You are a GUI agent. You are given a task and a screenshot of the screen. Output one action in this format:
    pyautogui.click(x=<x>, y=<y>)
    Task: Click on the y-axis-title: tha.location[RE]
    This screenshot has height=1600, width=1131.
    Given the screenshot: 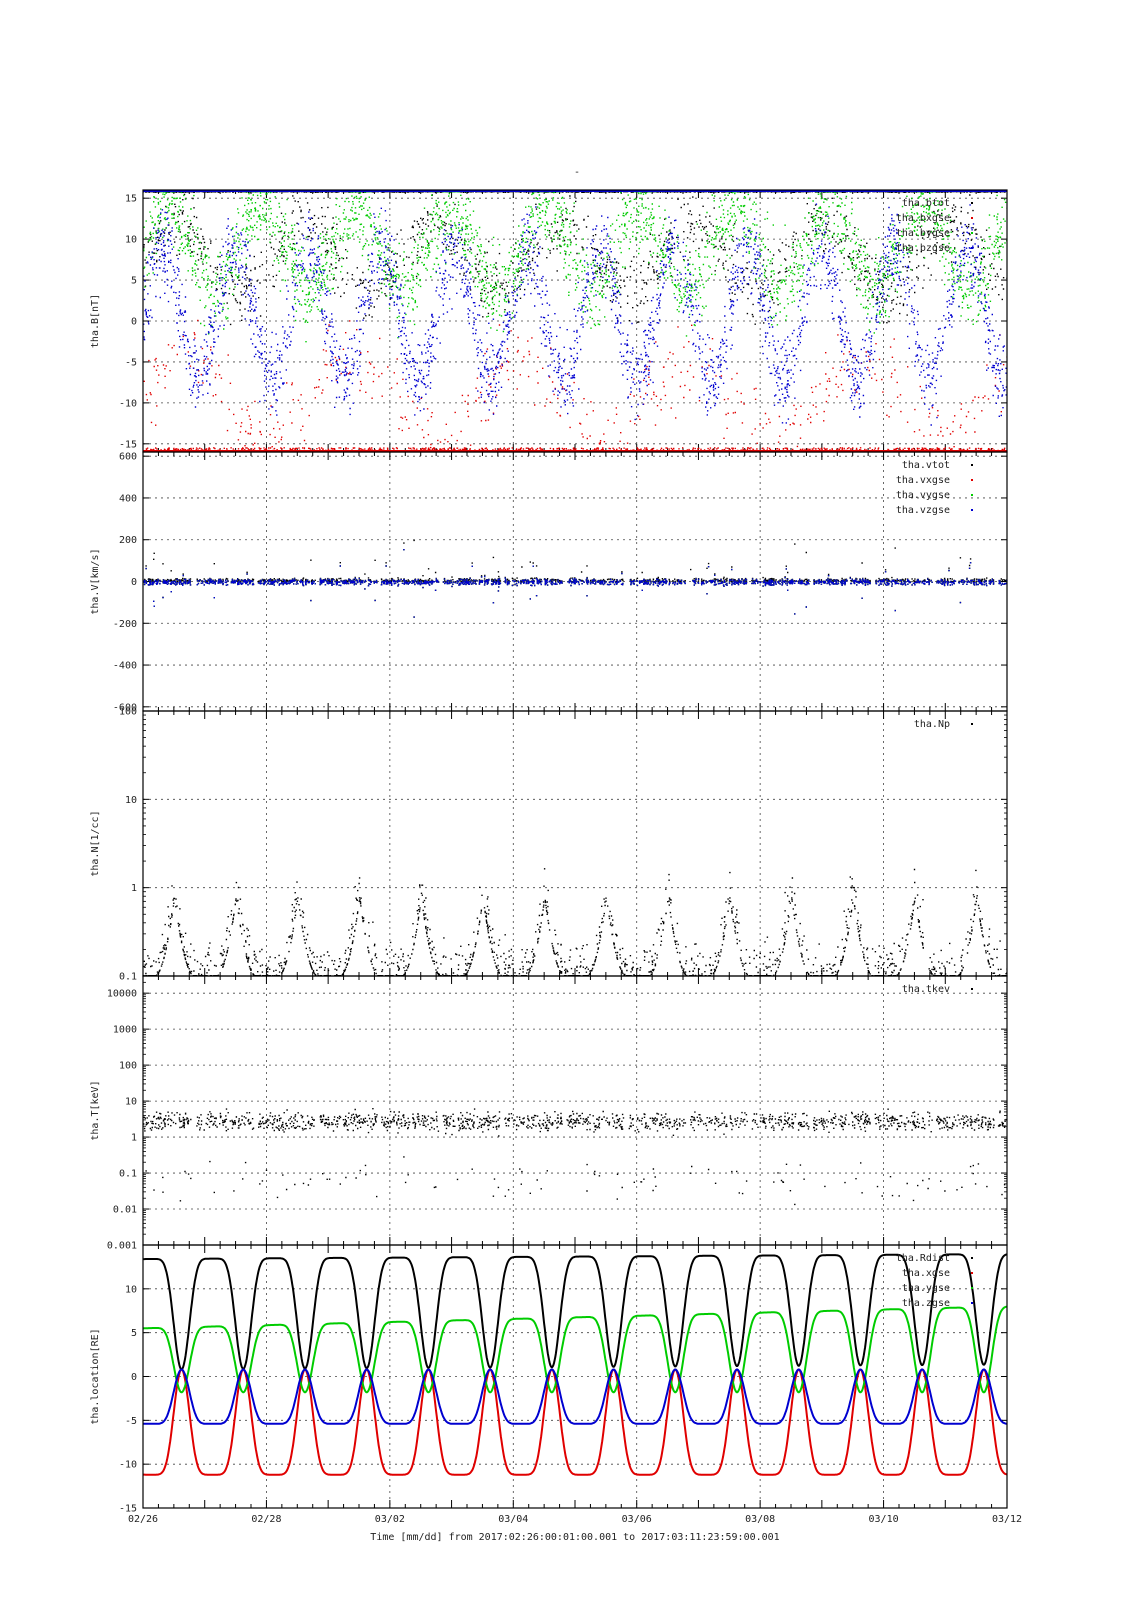 What is the action you would take?
    pyautogui.click(x=95, y=1376)
    